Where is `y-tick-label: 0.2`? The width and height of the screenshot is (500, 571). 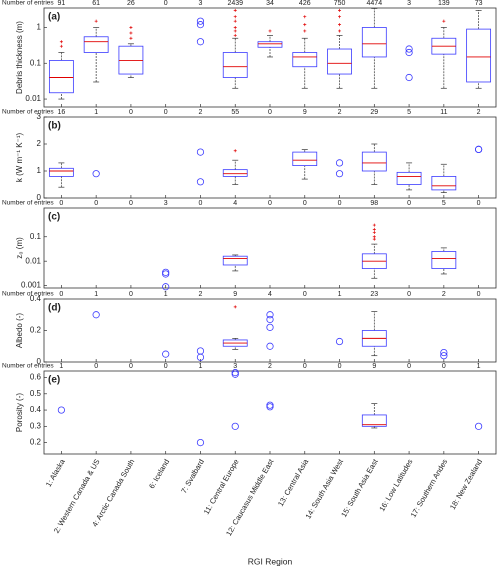 y-tick-label: 0.2 is located at coordinates (36, 442).